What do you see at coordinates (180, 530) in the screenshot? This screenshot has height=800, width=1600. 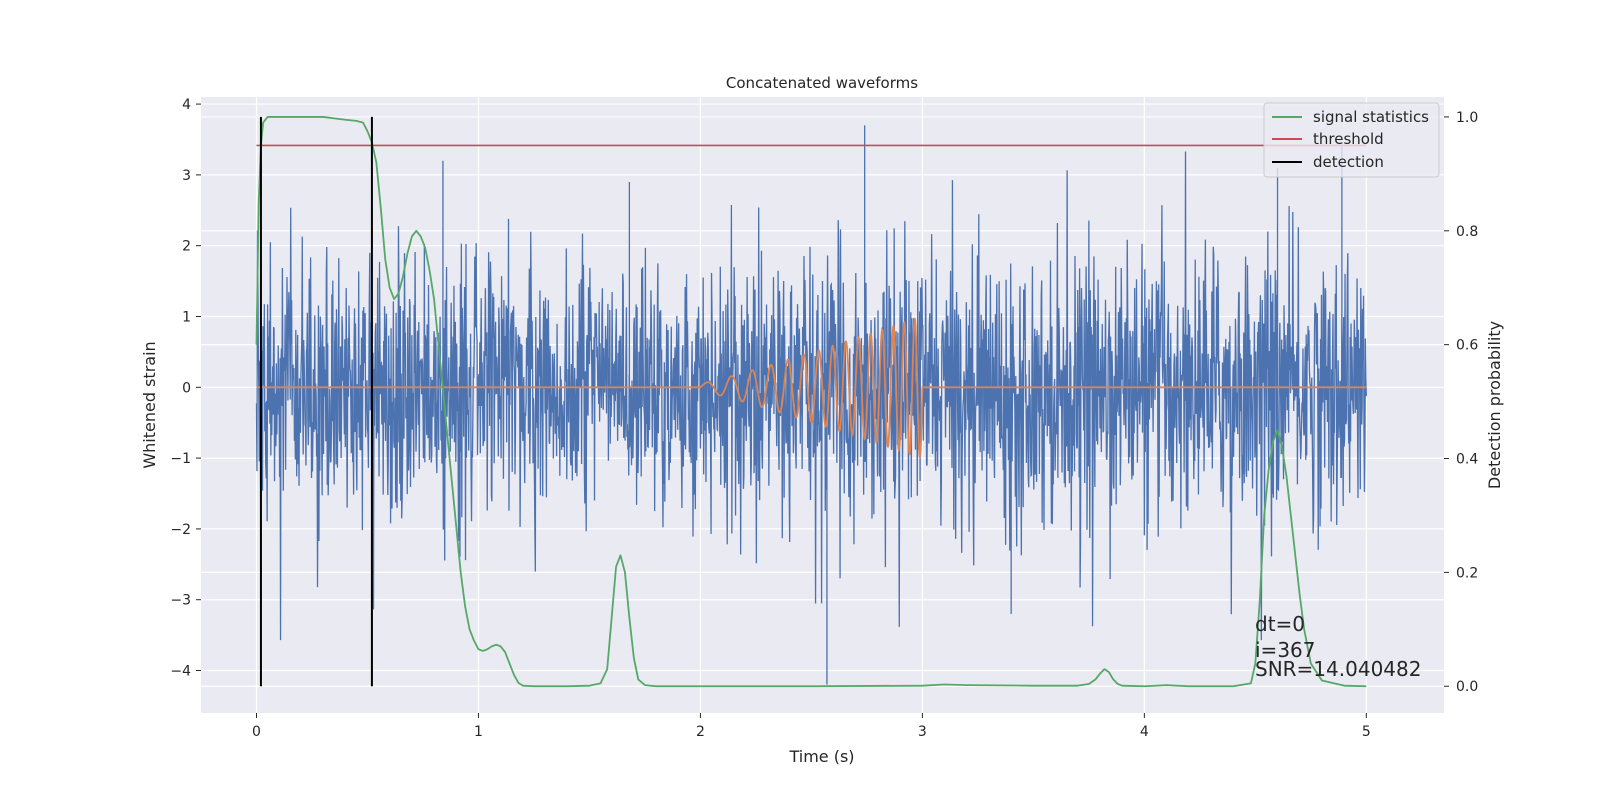 I see `y-tick-label: −2` at bounding box center [180, 530].